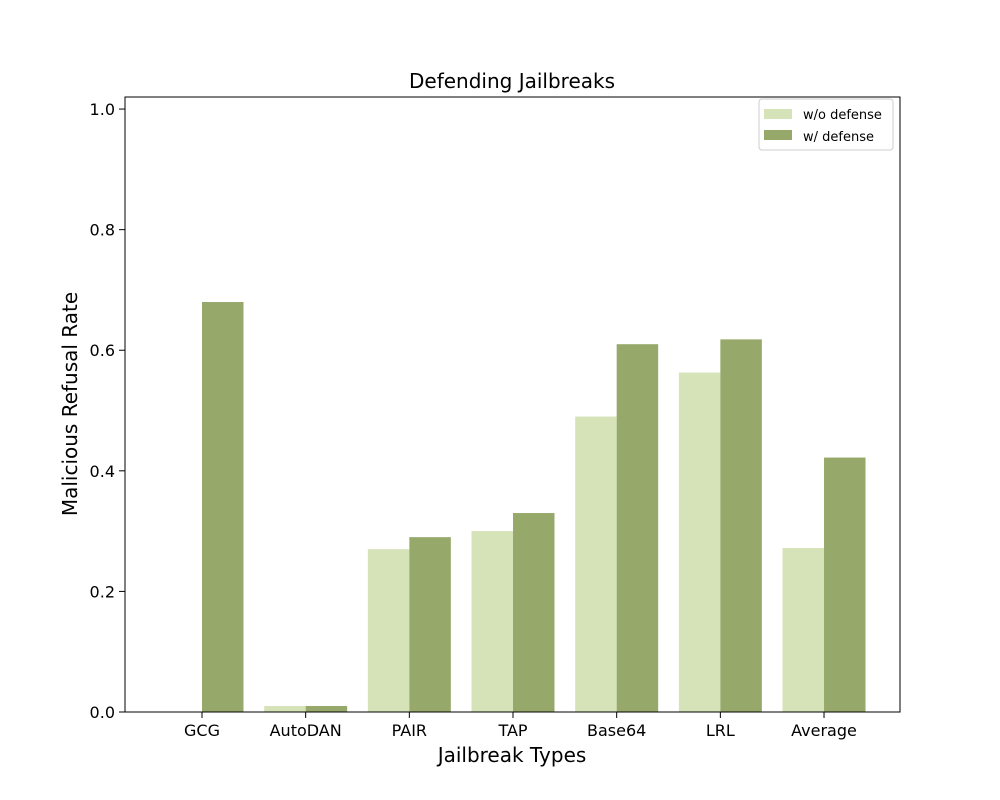 This screenshot has width=1000, height=800. What do you see at coordinates (102, 591) in the screenshot?
I see `y-tick-label: 0.2` at bounding box center [102, 591].